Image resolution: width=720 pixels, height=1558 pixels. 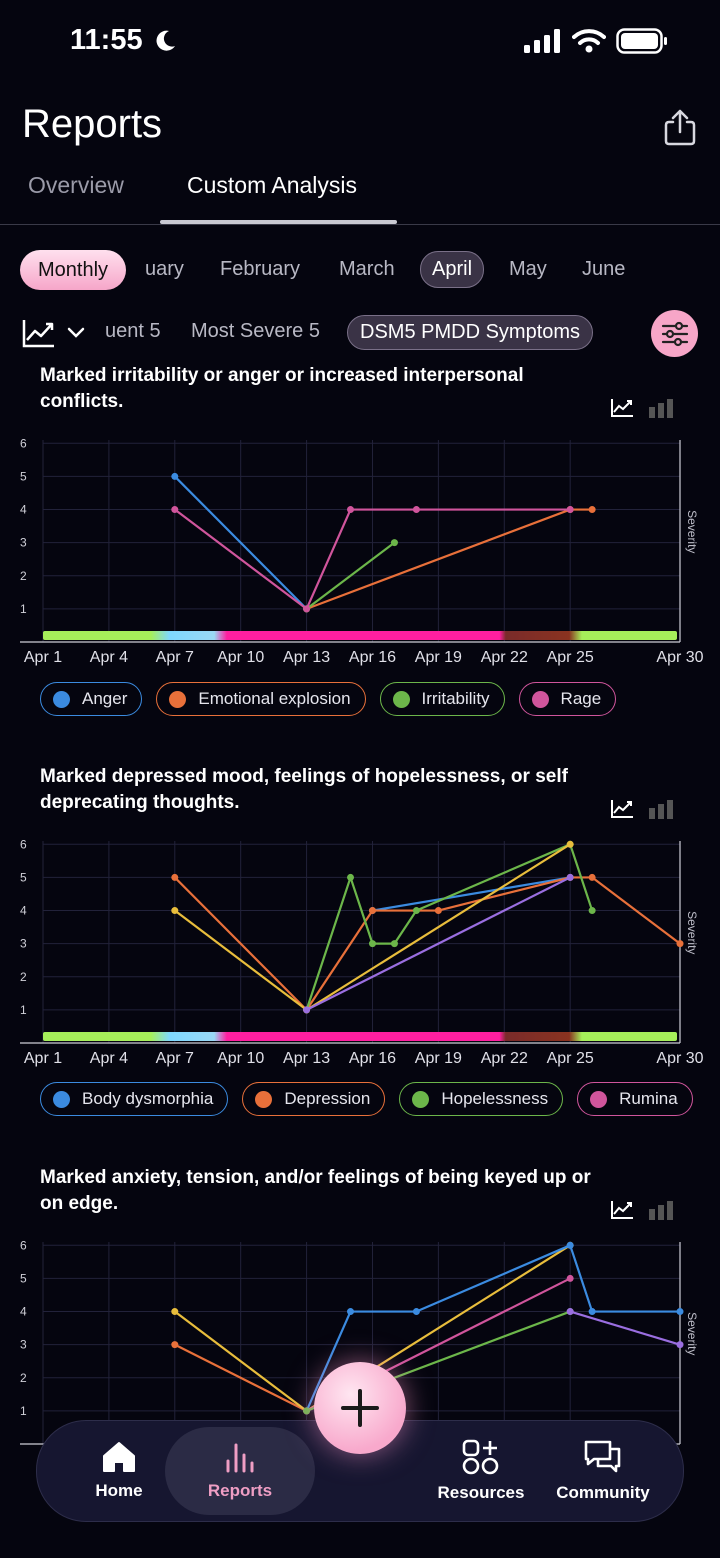 What do you see at coordinates (260, 269) in the screenshot?
I see `month-february: February` at bounding box center [260, 269].